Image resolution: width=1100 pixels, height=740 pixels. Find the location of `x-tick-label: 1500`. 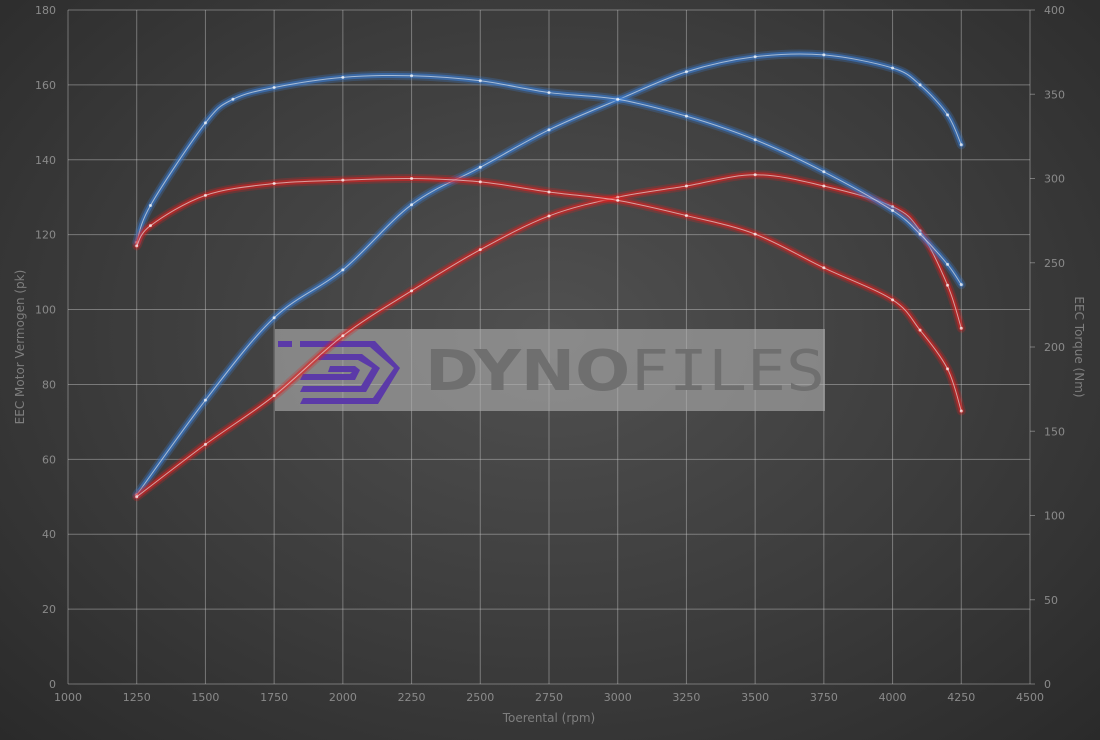

x-tick-label: 1500 is located at coordinates (205, 697).